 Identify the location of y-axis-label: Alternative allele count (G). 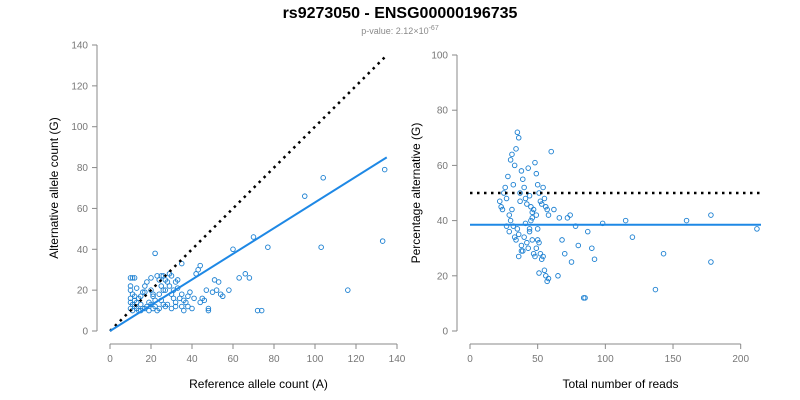
(54, 187).